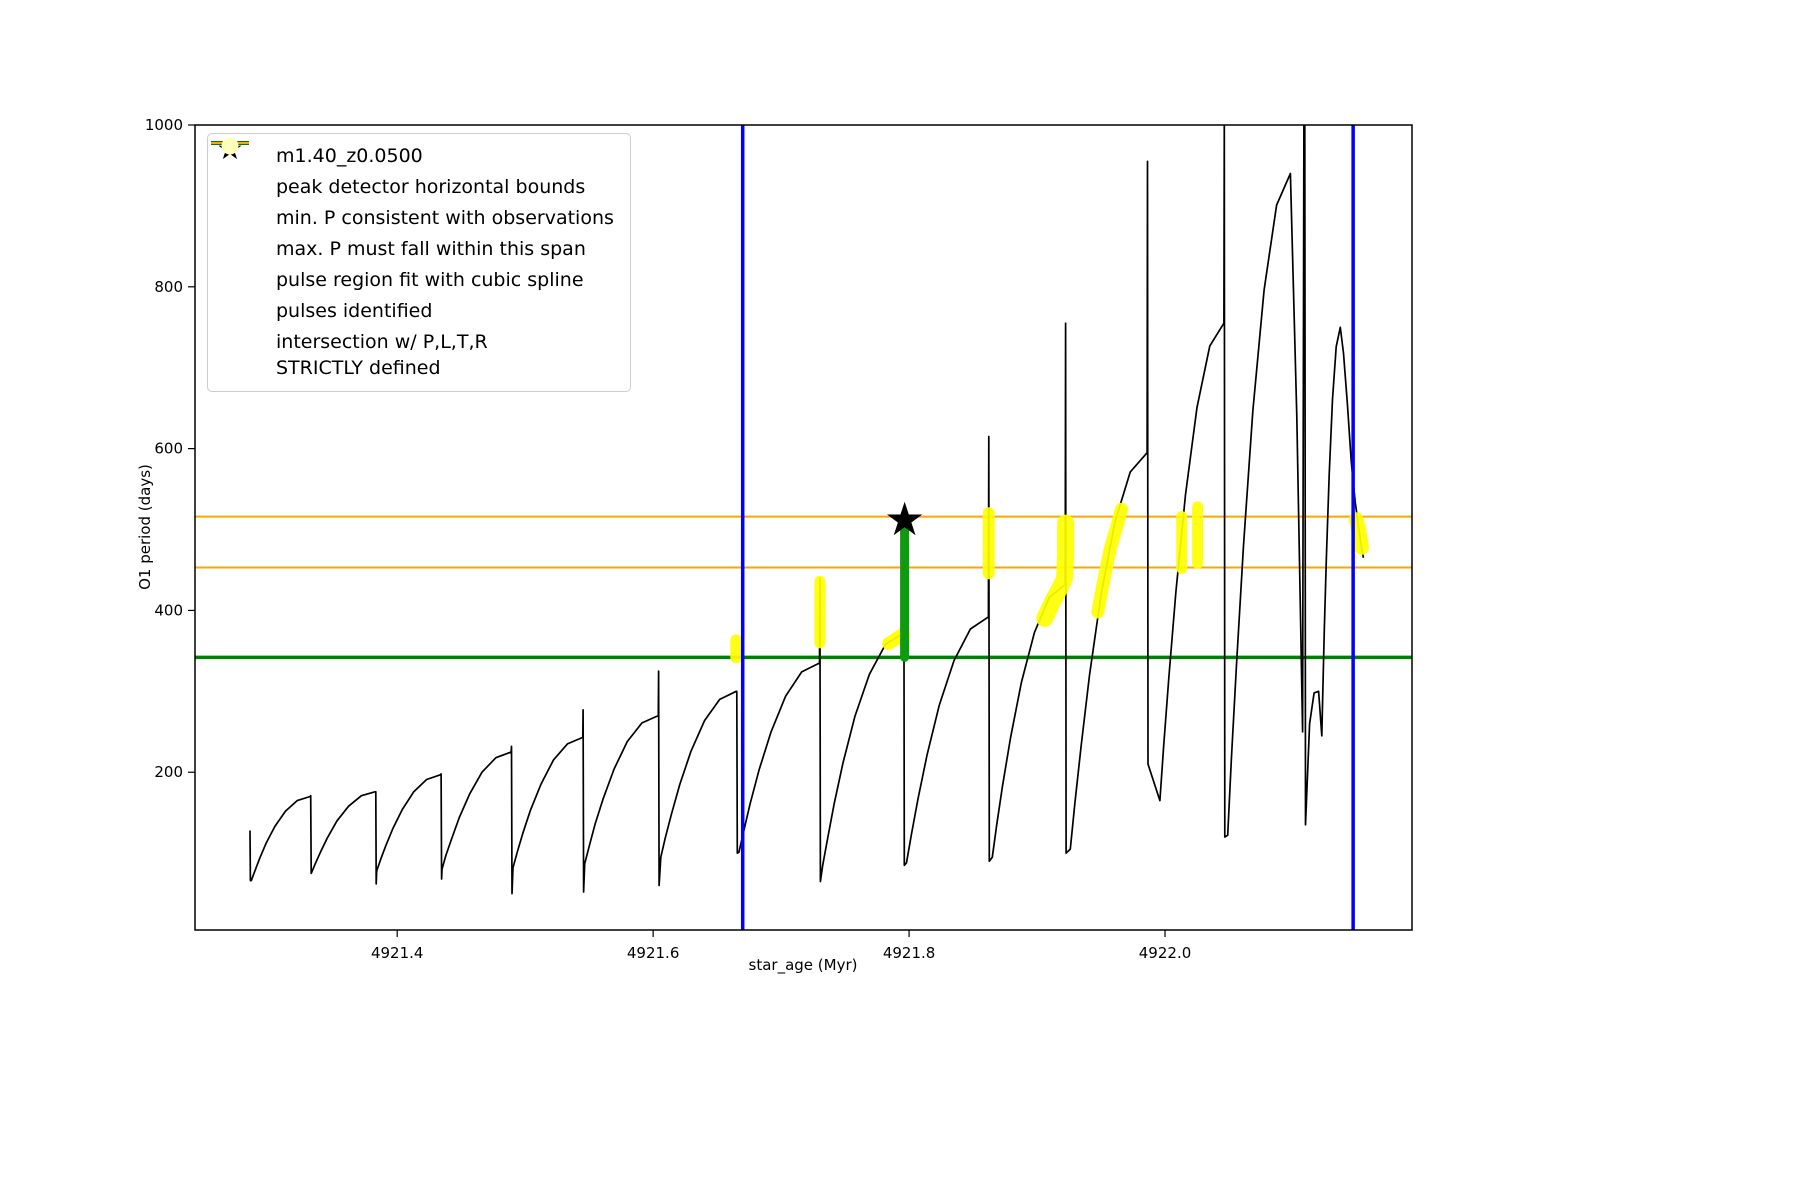 The width and height of the screenshot is (1800, 1200). I want to click on legend-label-max-p-span: max. P must fall within this span, so click(431, 249).